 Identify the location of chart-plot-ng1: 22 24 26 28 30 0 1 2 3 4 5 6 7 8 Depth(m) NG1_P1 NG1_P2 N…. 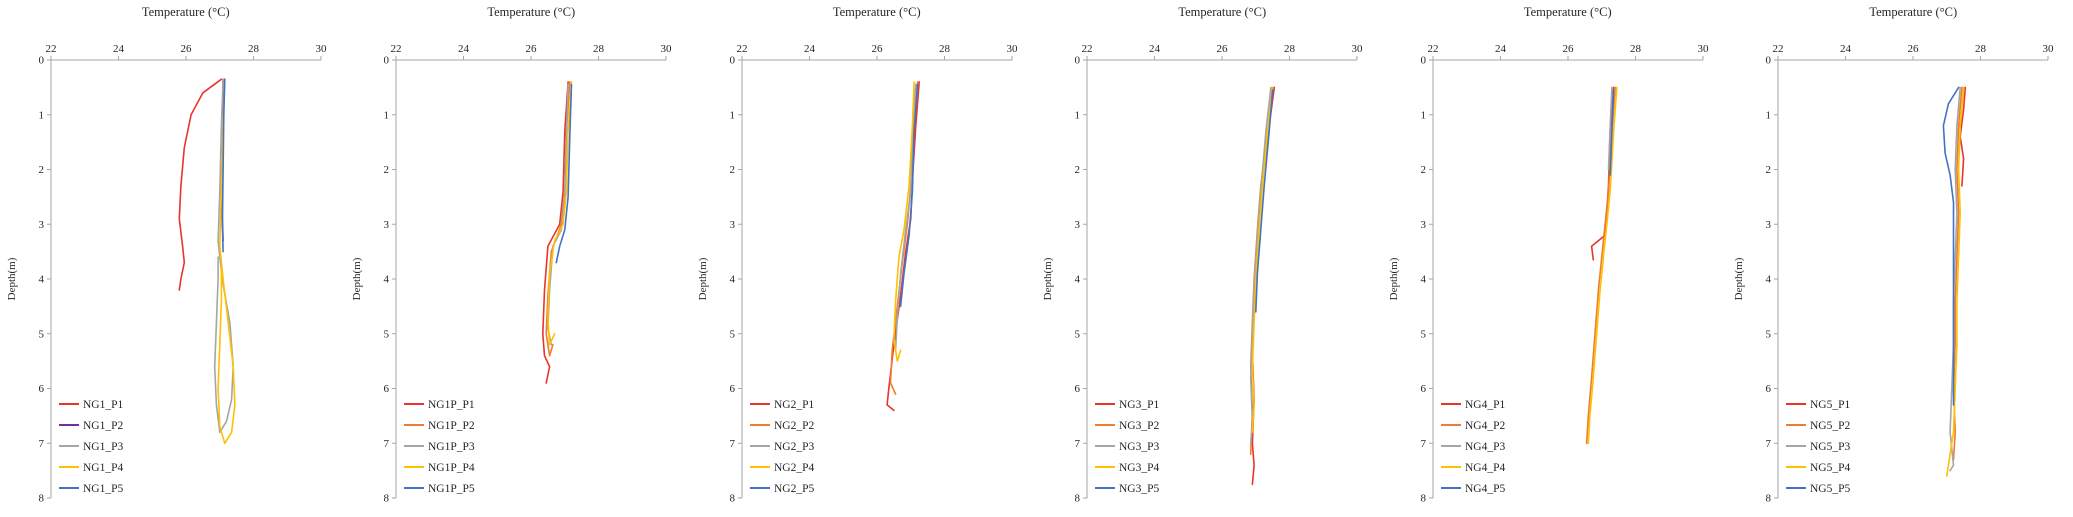
(166, 274).